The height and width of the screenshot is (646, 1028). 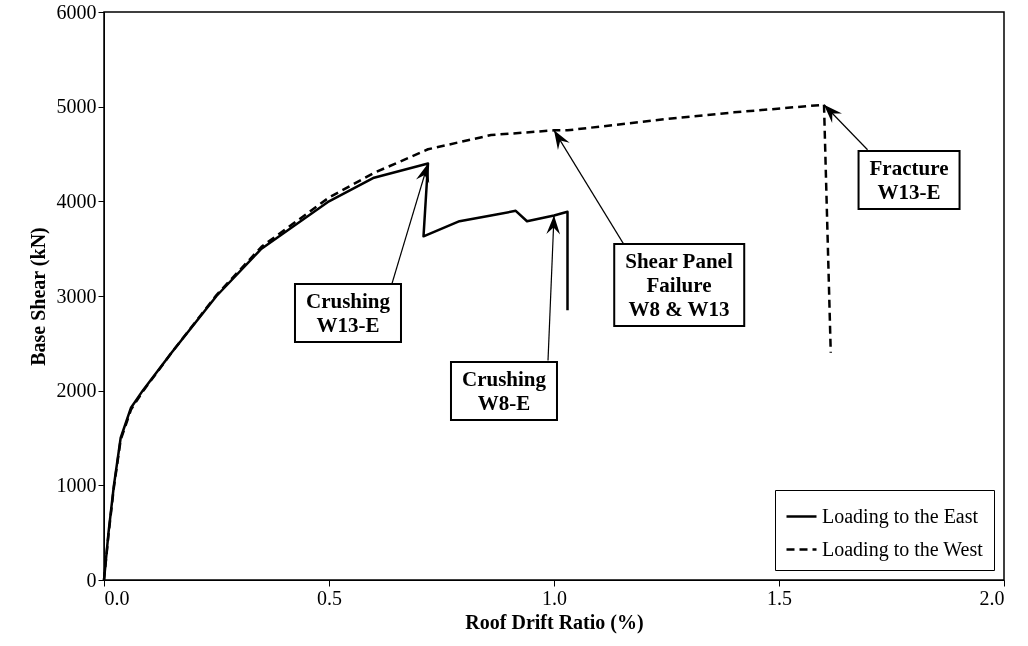 I want to click on legend-label: Loading to the West, so click(x=903, y=549).